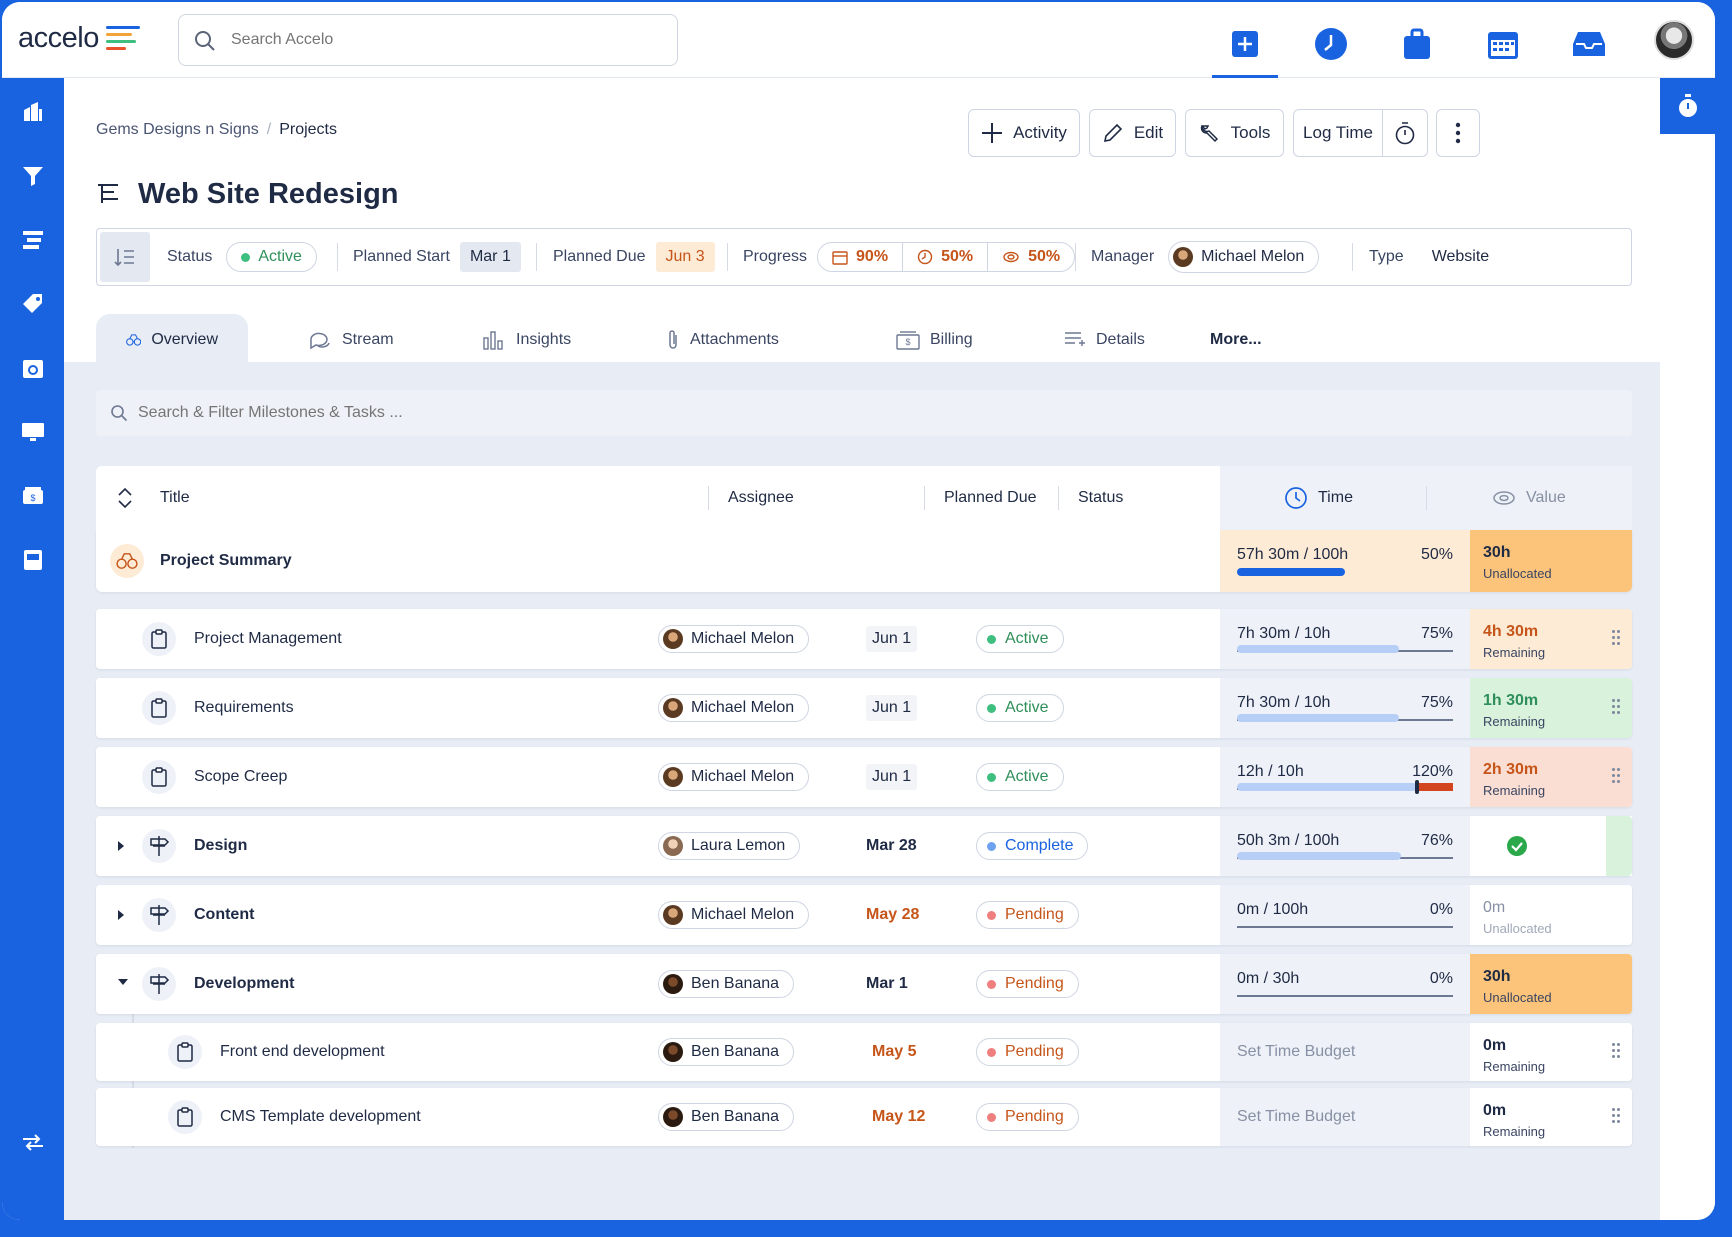 This screenshot has height=1237, width=1732. I want to click on user-avatar, so click(1674, 40).